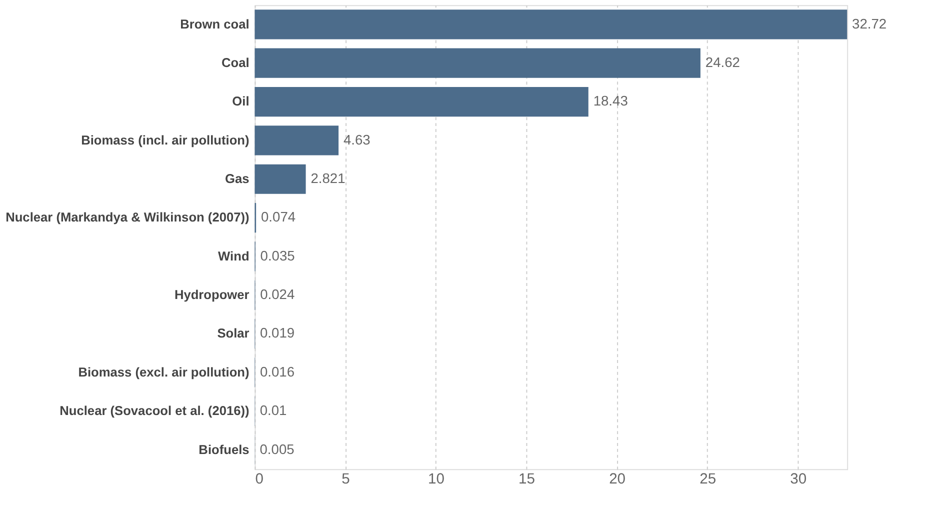  Describe the element at coordinates (798, 479) in the screenshot. I see `x-tick-label: 30` at that location.